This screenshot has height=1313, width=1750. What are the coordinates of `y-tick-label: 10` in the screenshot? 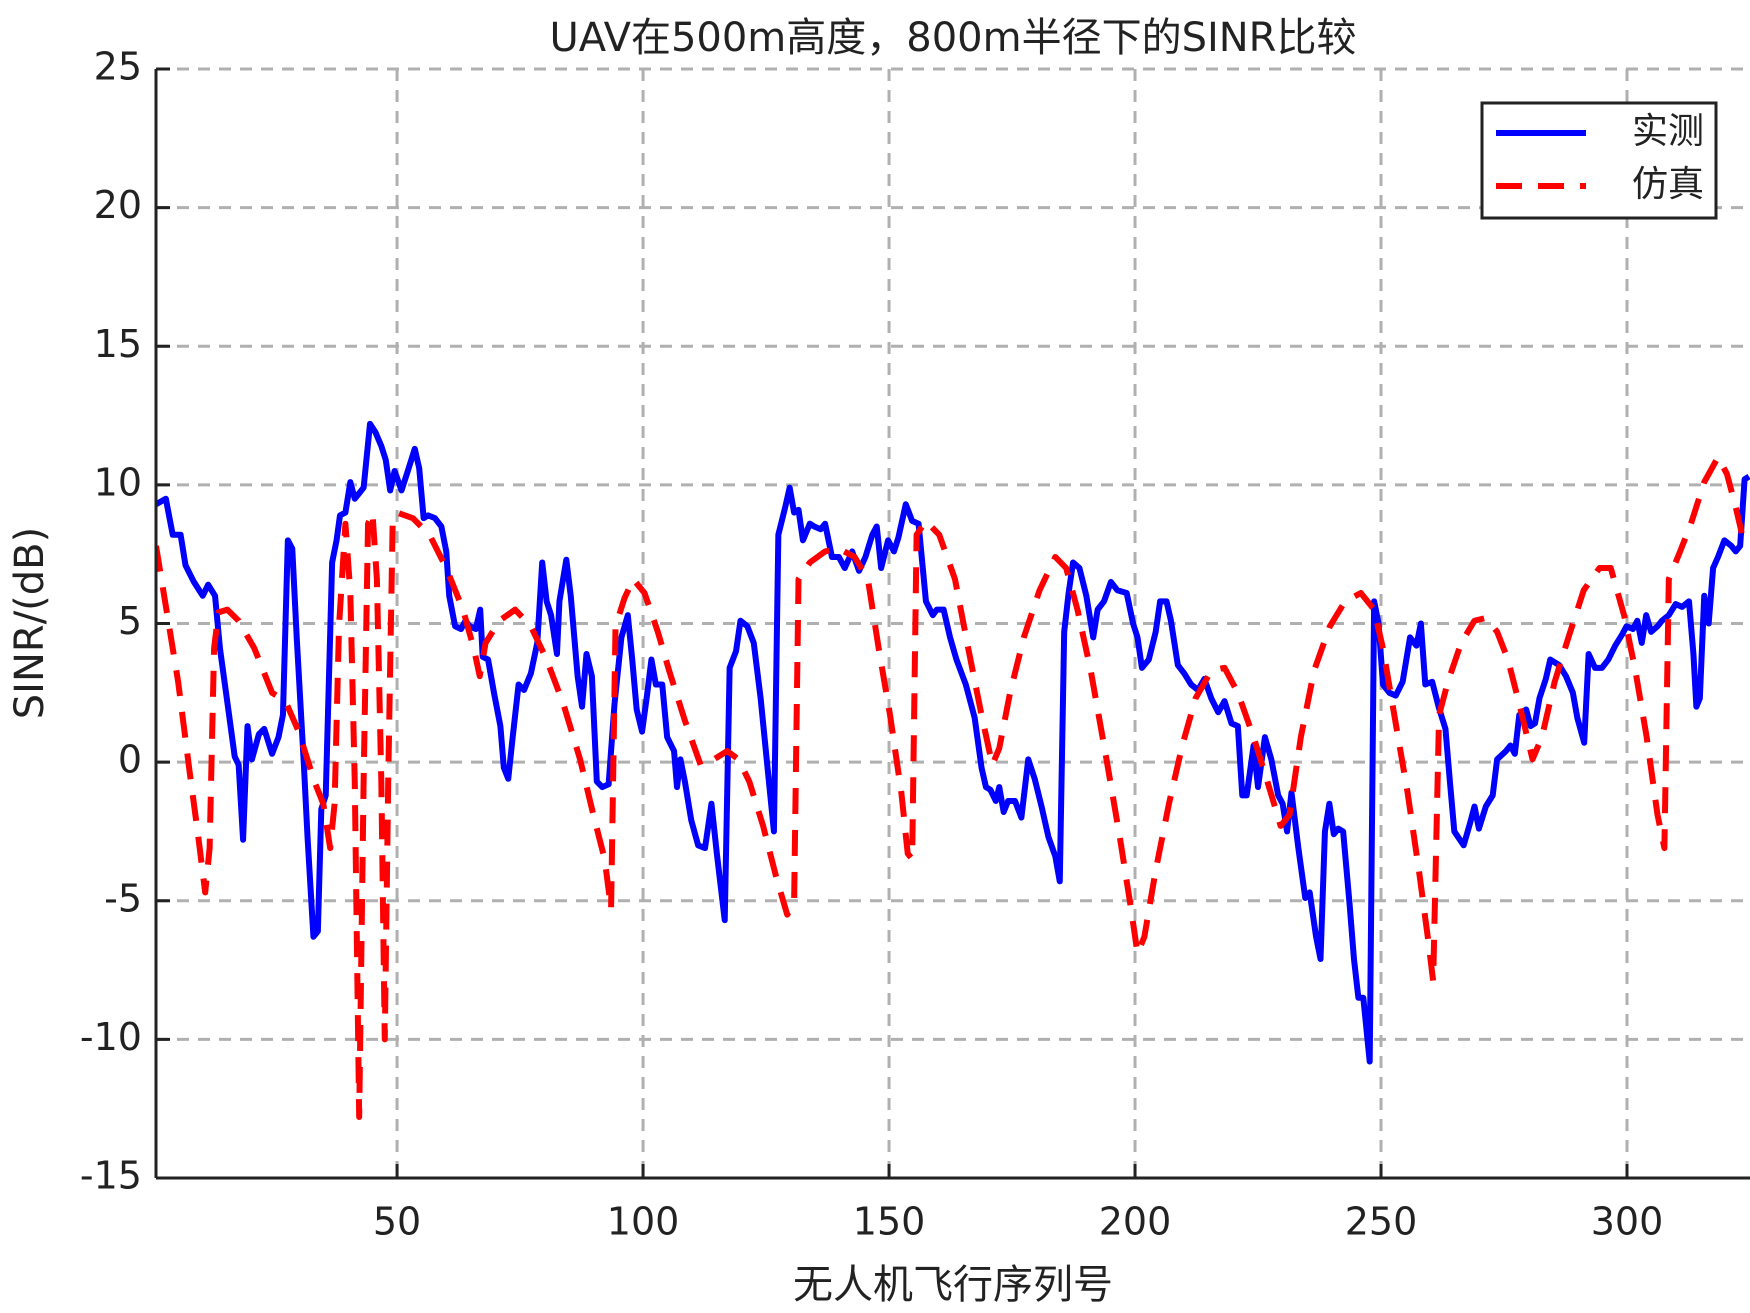 It's located at (118, 482).